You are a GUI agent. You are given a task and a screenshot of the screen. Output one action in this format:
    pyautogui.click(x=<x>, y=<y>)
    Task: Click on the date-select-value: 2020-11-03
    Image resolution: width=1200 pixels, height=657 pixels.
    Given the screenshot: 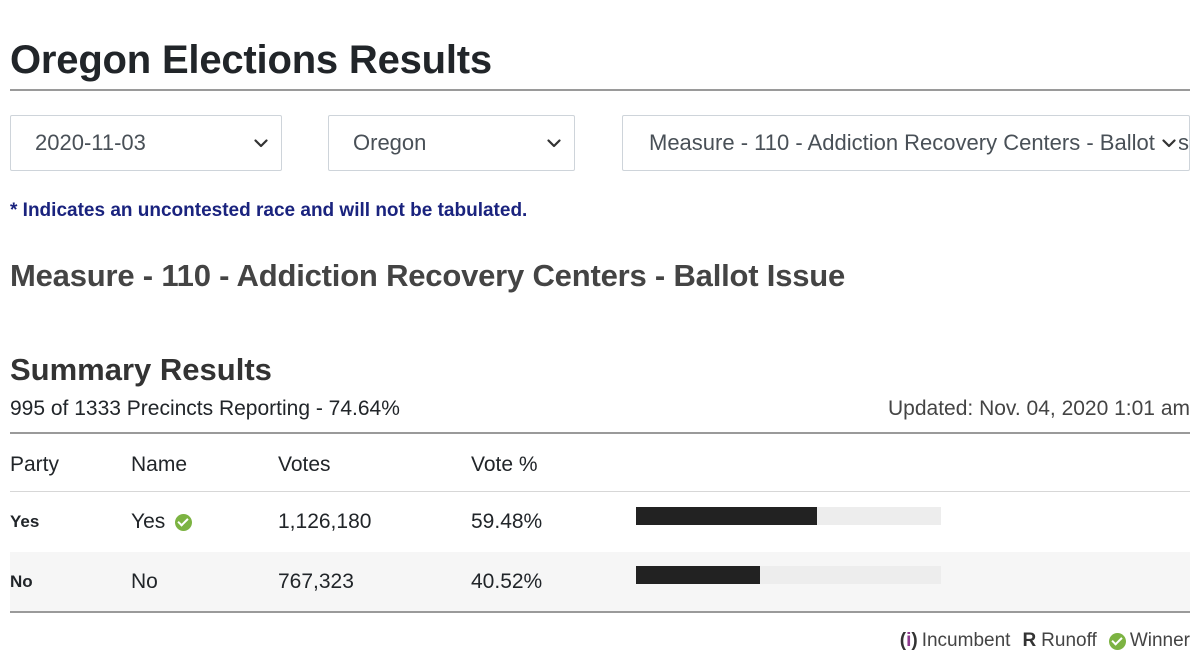 What is the action you would take?
    pyautogui.click(x=90, y=142)
    